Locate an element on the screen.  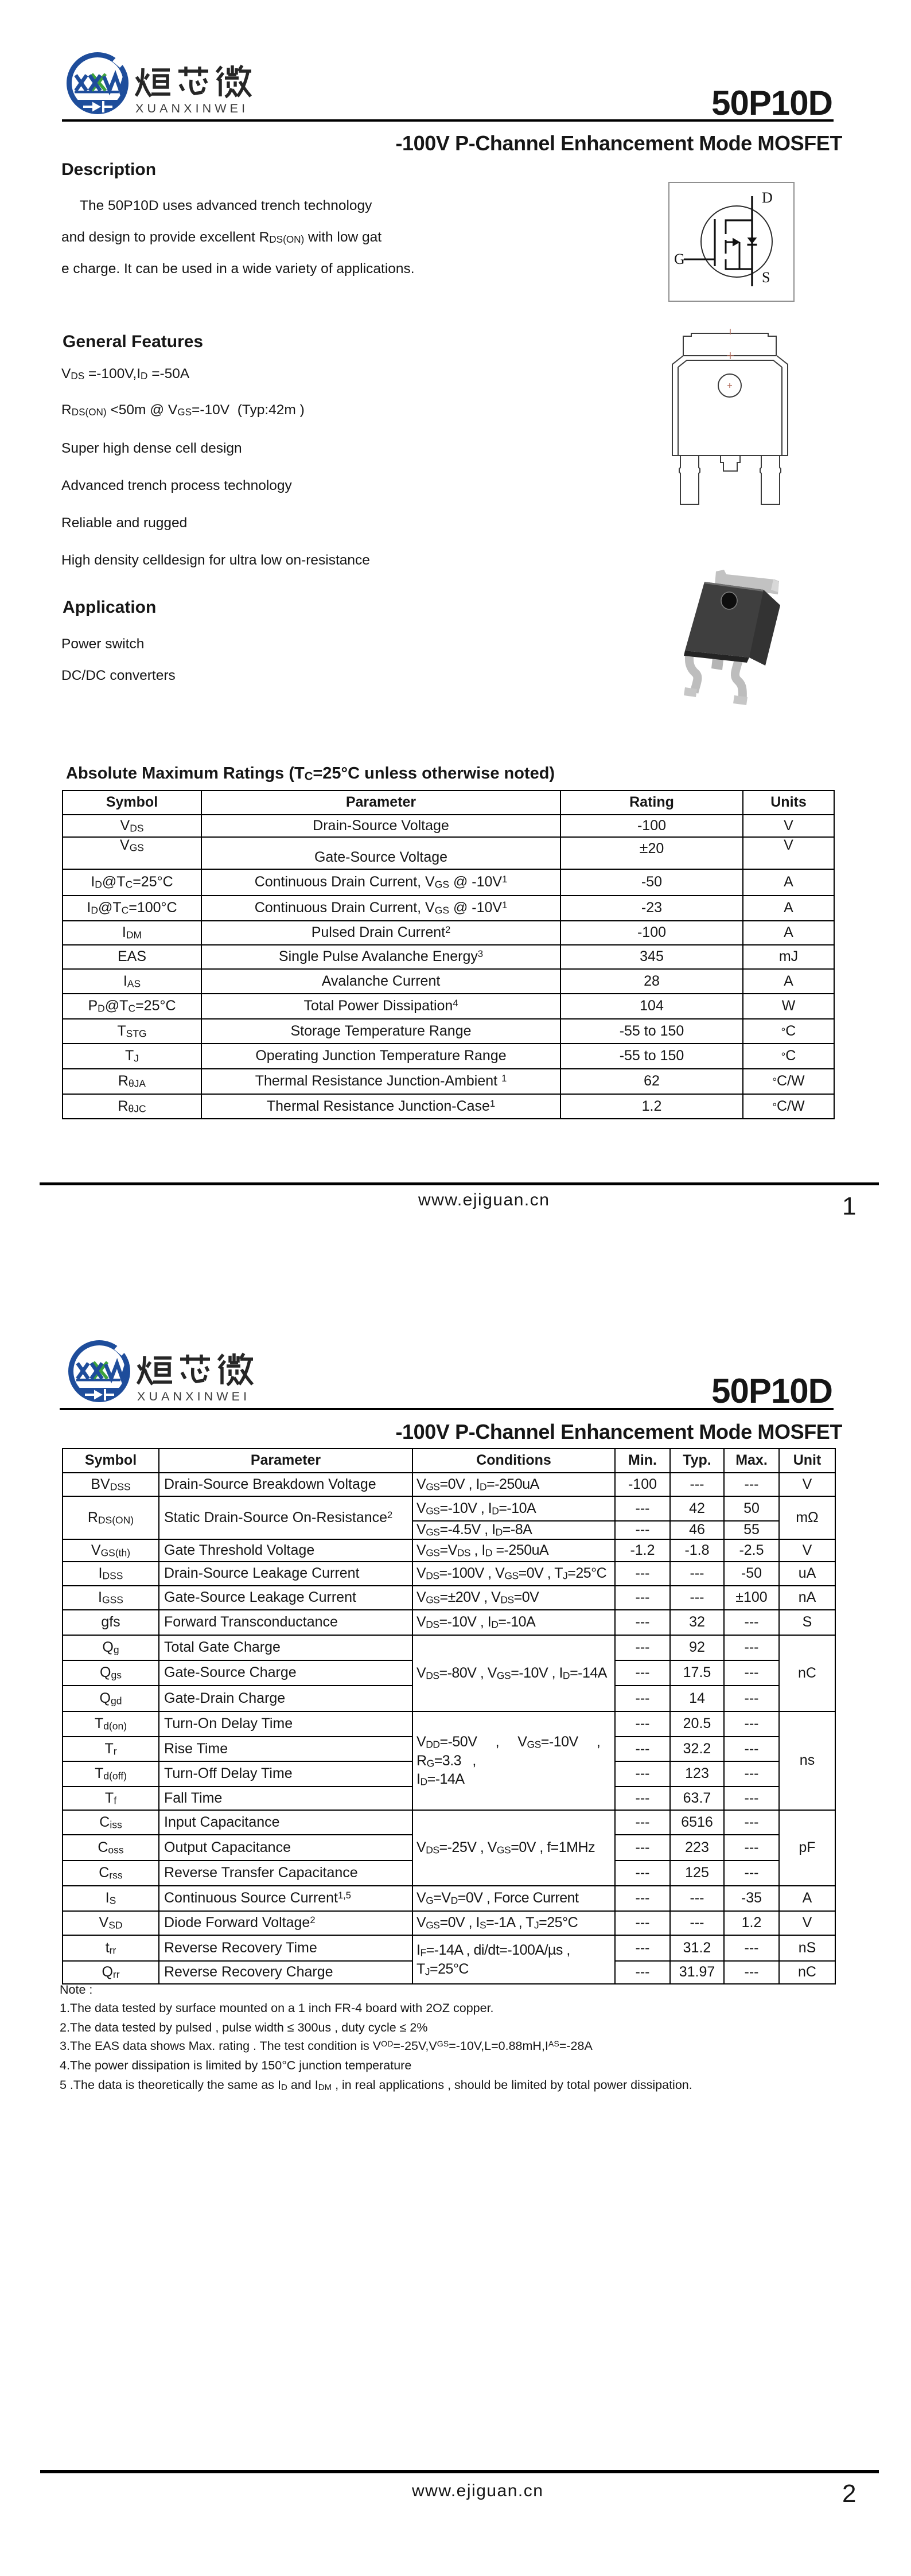
svg-text: G is located at coordinates (679, 259).